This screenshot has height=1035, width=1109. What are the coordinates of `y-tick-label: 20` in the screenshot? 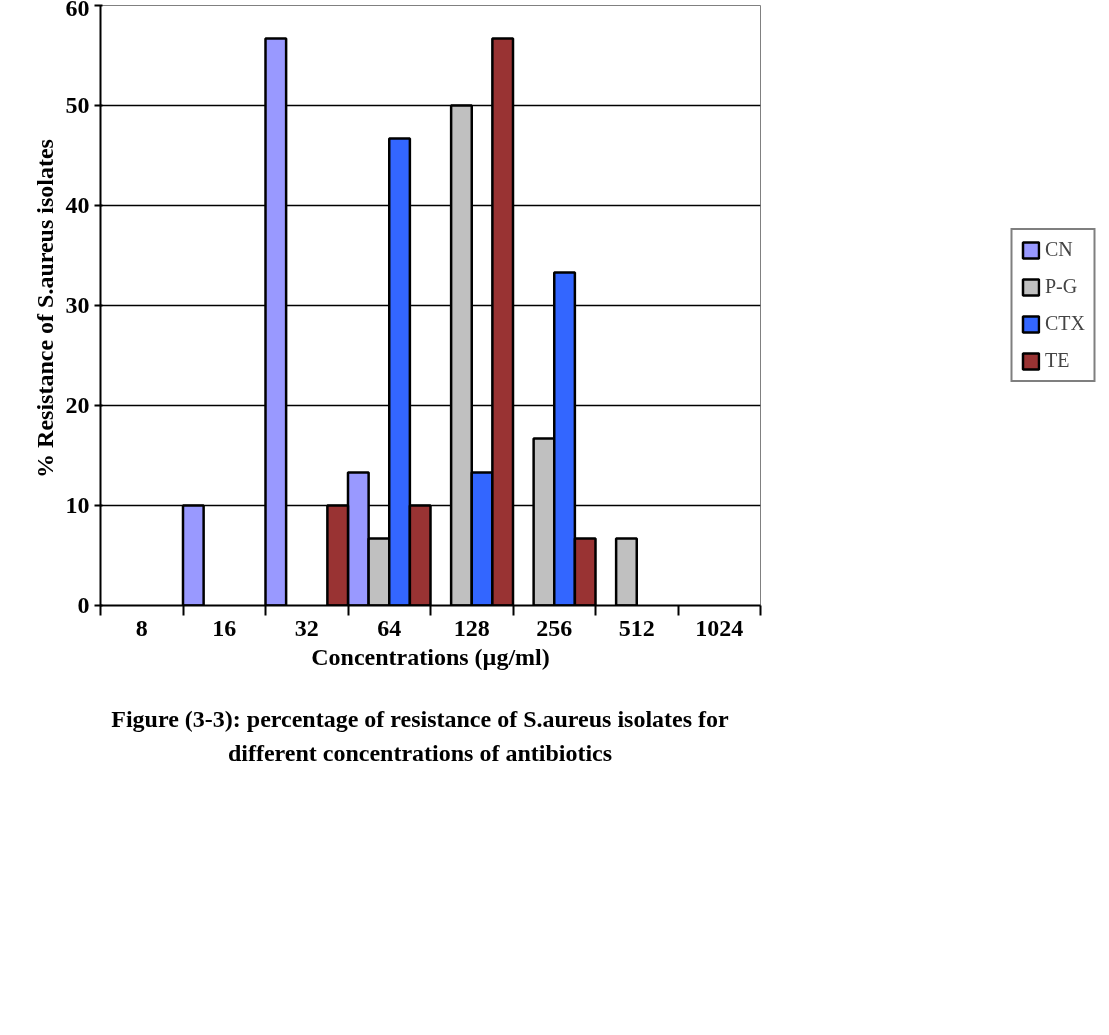 It's located at (77, 405).